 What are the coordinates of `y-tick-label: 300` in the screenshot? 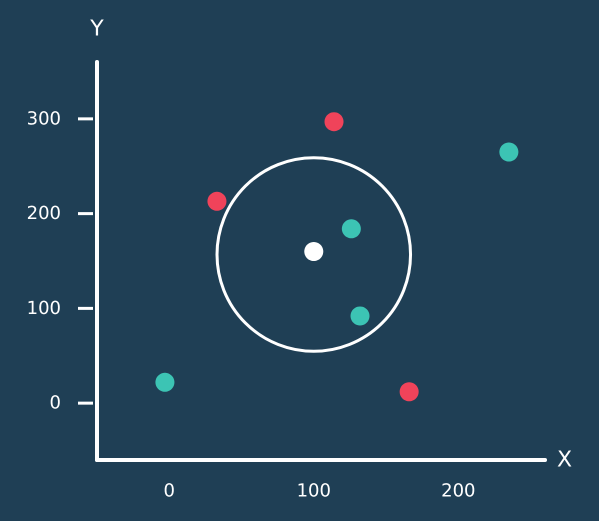 It's located at (43, 119).